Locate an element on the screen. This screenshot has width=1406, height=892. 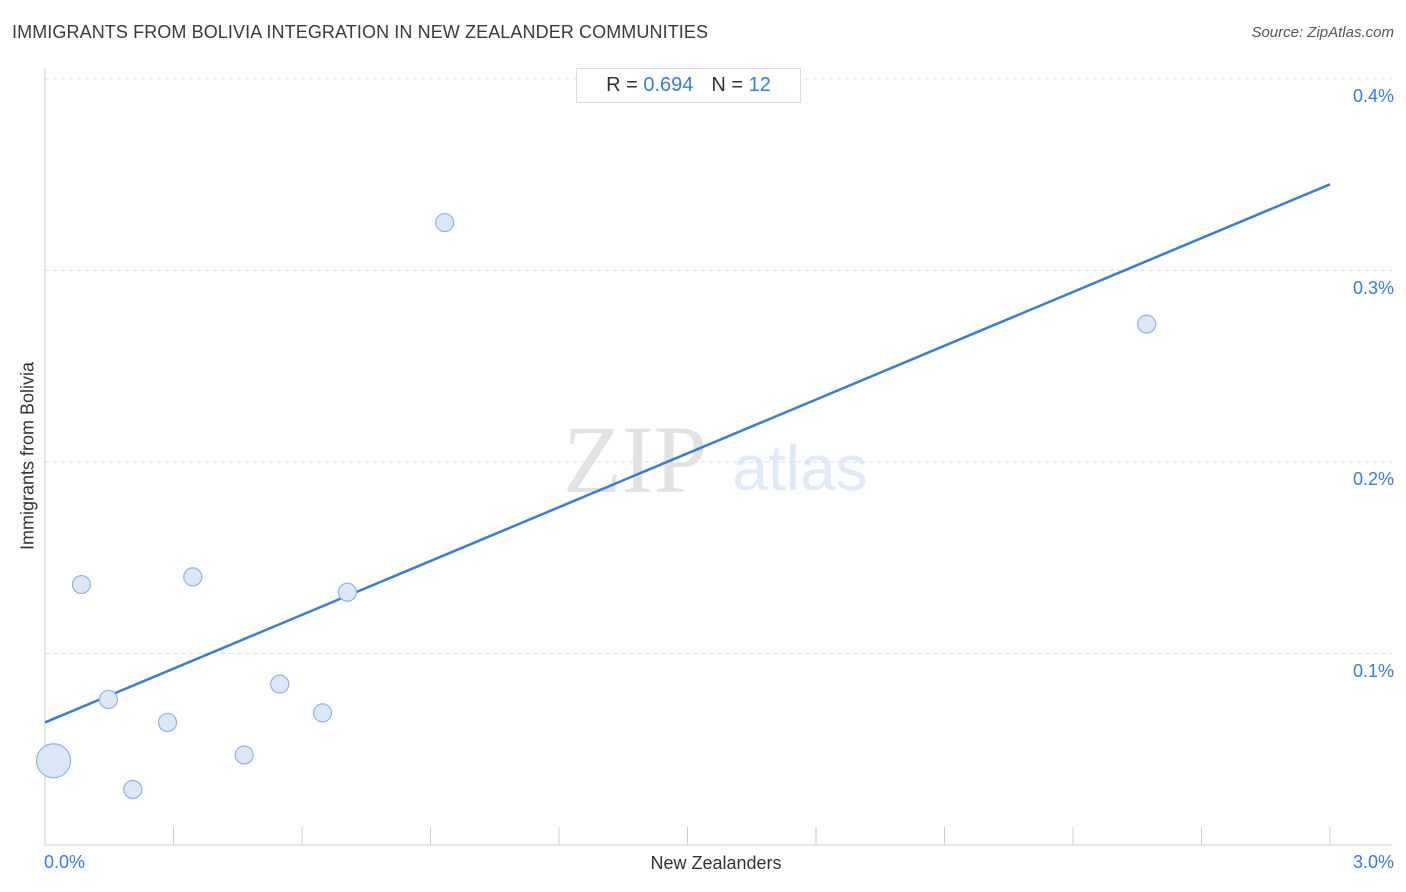
y-tick-label: 0.4% is located at coordinates (1373, 96).